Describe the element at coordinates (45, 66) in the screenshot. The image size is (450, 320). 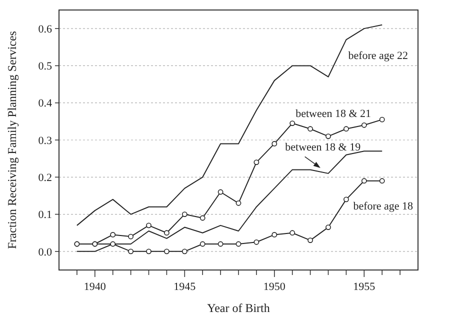
I see `y-tick-label: 0.5` at that location.